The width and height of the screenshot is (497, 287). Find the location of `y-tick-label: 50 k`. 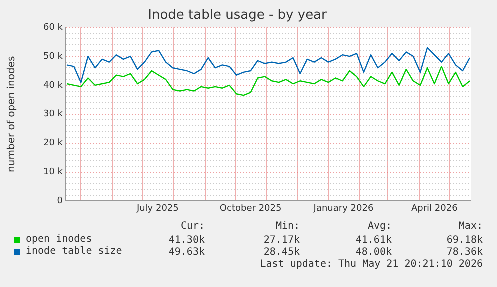

y-tick-label: 50 k is located at coordinates (53, 57).